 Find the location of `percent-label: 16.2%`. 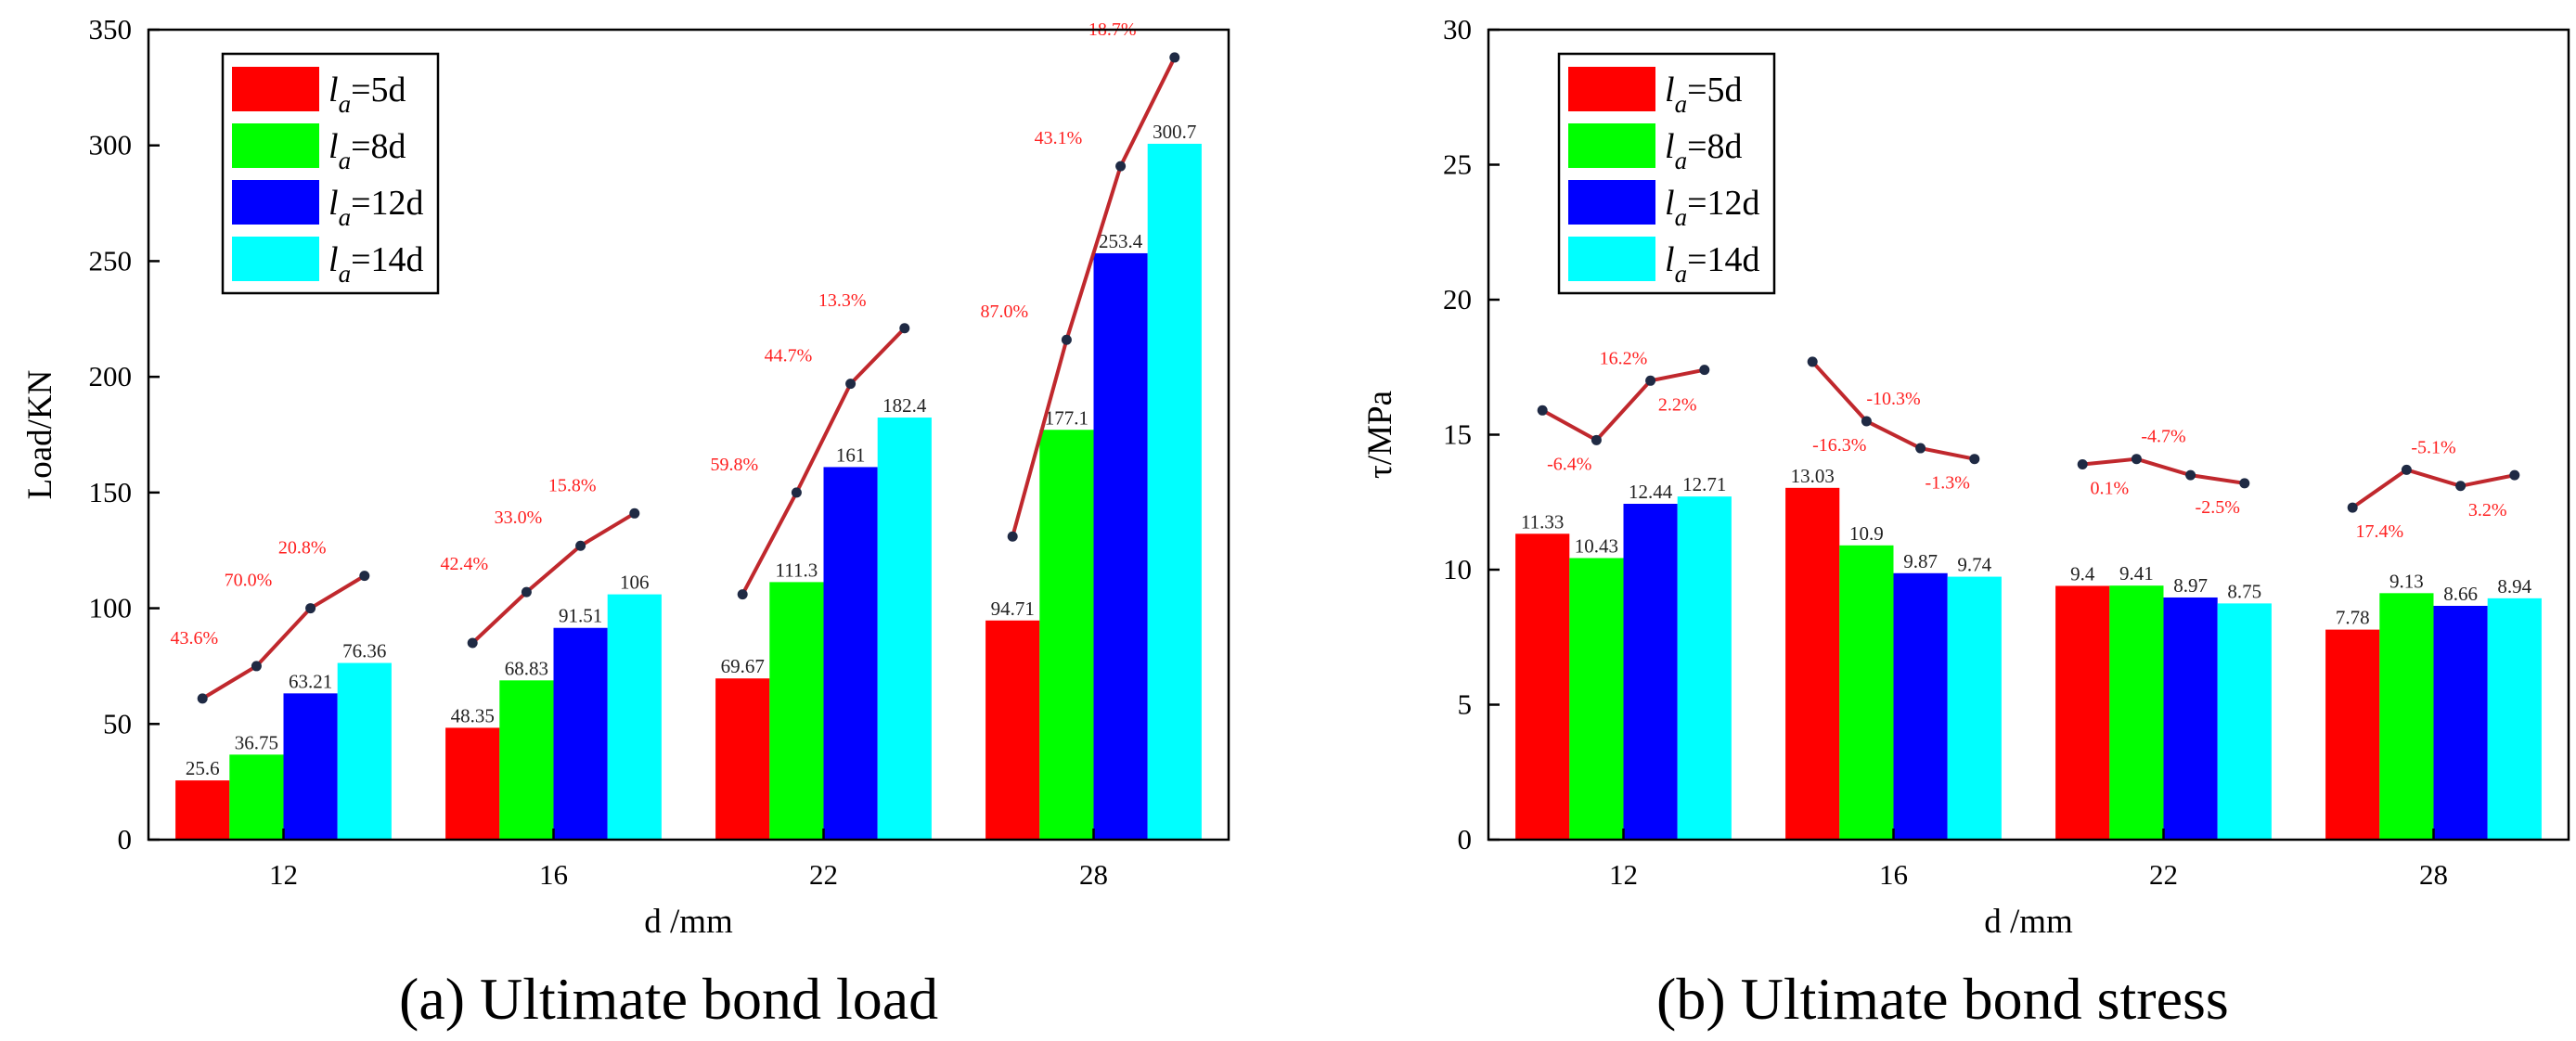

percent-label: 16.2% is located at coordinates (1624, 358).